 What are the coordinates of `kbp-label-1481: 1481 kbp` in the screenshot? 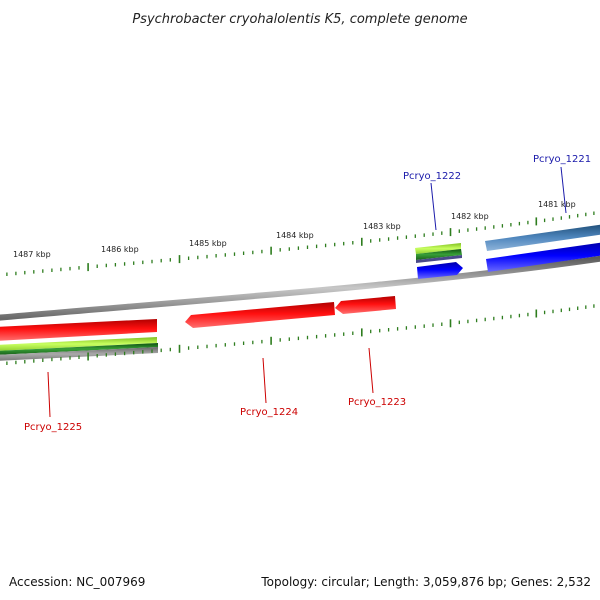 It's located at (557, 204).